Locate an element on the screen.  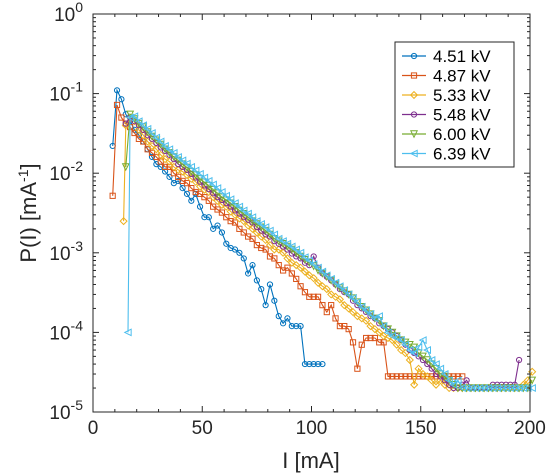
y-axis-title-exp: -1 is located at coordinates (23, 175).